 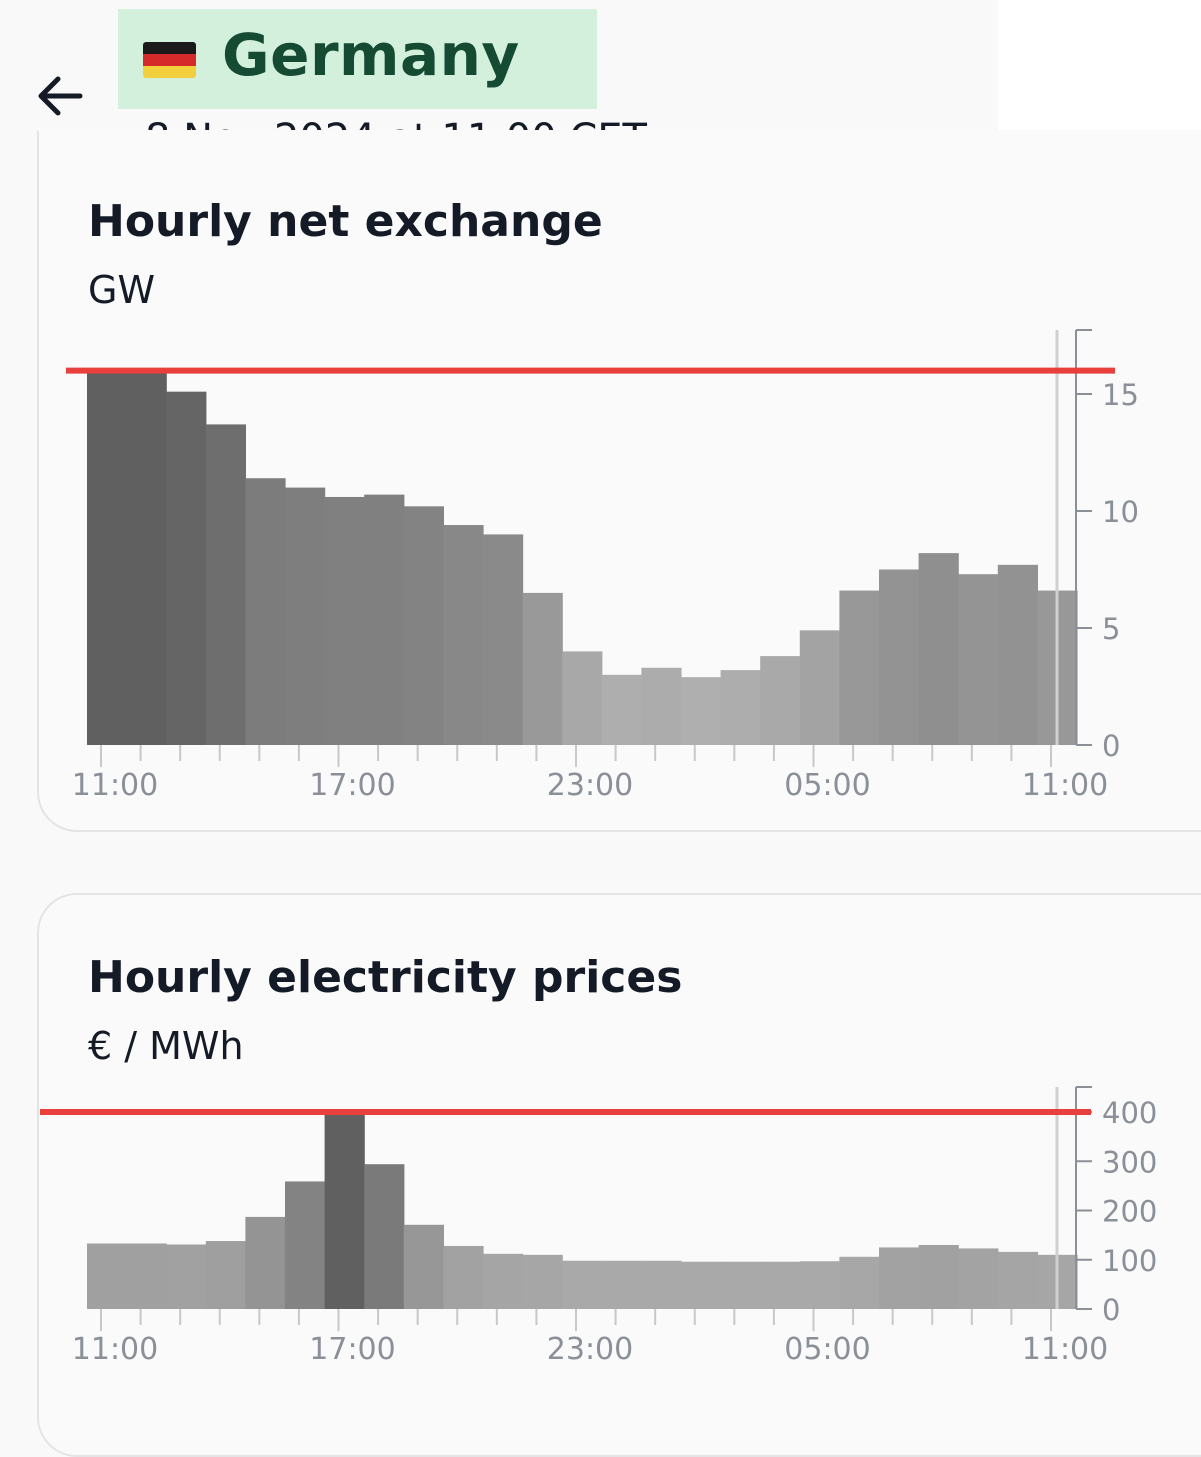 What do you see at coordinates (1129, 1113) in the screenshot?
I see `y-tick-label-4: 400` at bounding box center [1129, 1113].